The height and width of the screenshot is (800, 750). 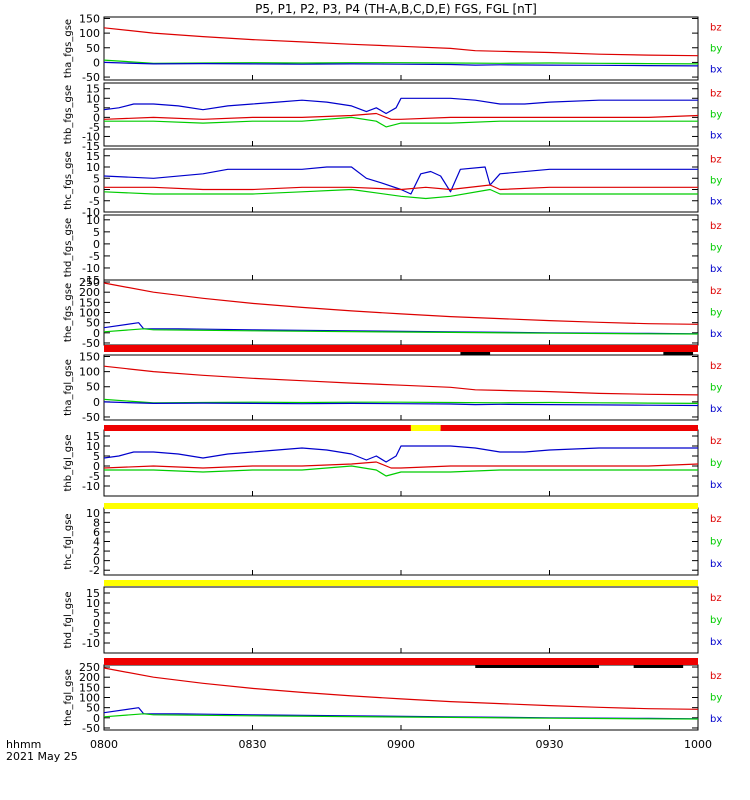 I want to click on y-tick-label: 2, so click(x=96, y=551).